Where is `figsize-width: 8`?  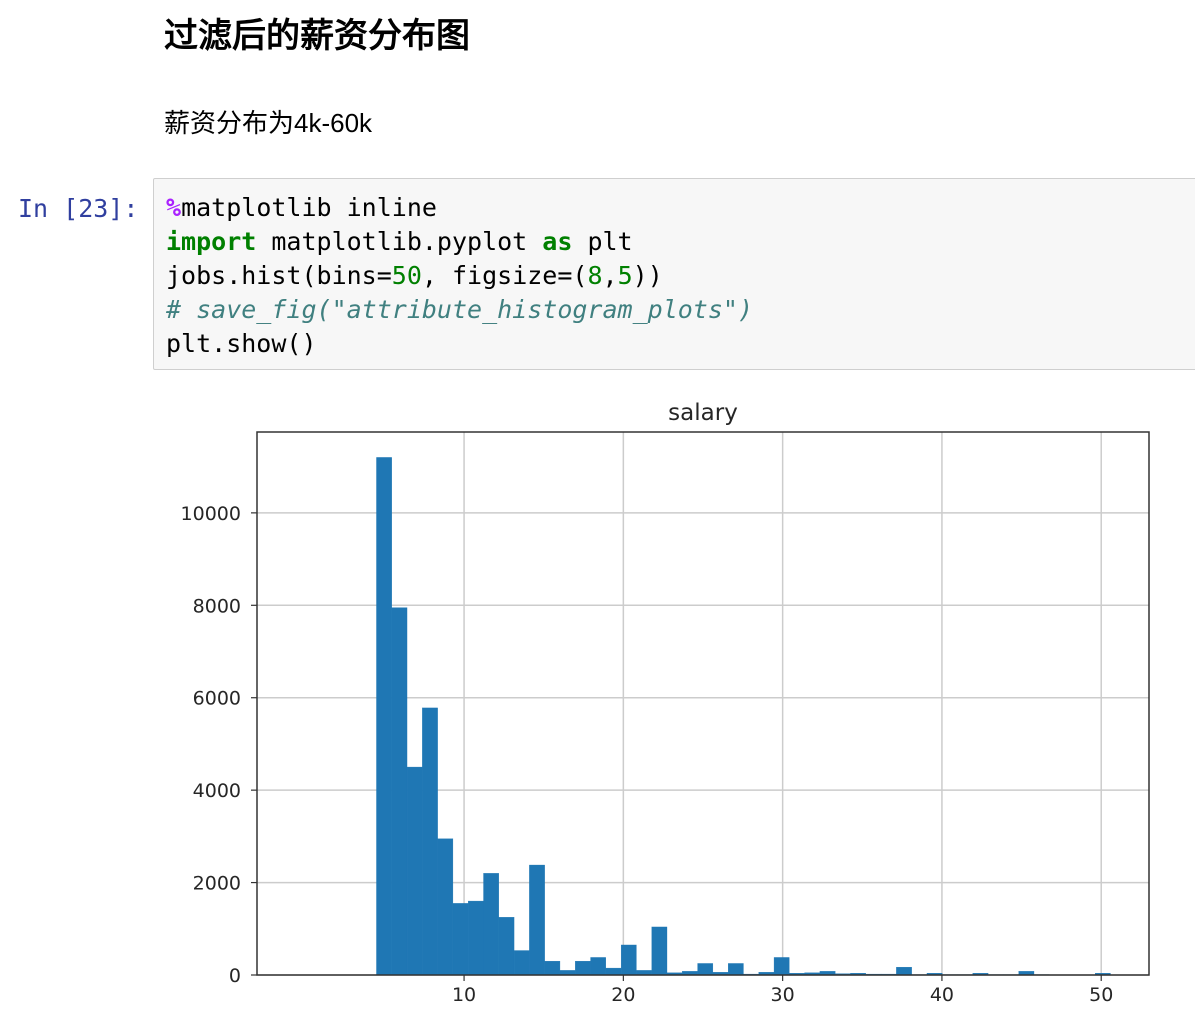 figsize-width: 8 is located at coordinates (595, 275).